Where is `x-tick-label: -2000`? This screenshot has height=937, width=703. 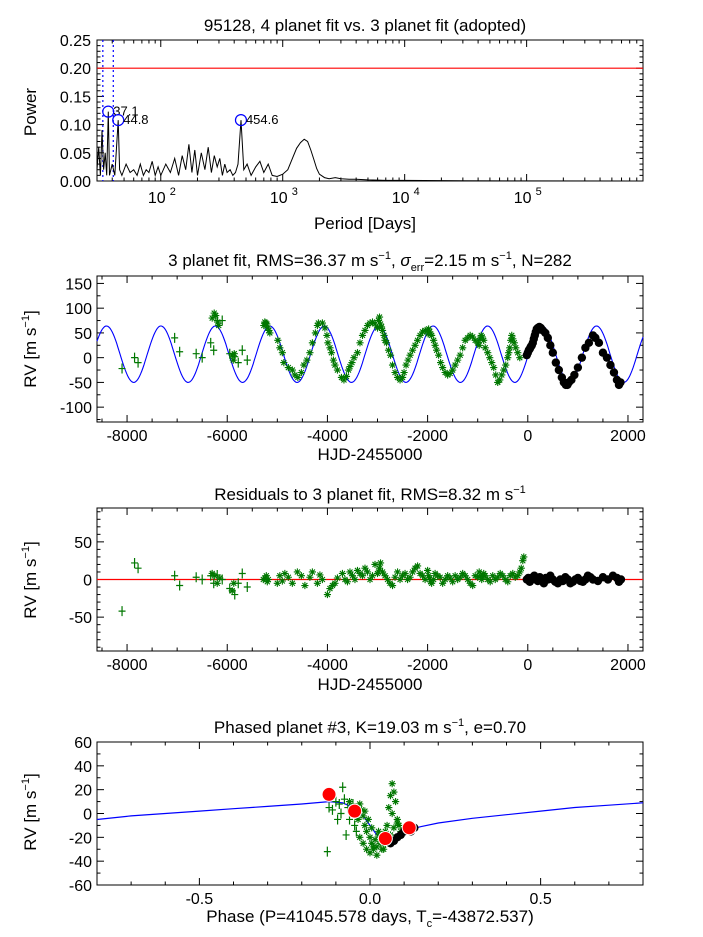
x-tick-label: -2000 is located at coordinates (427, 436).